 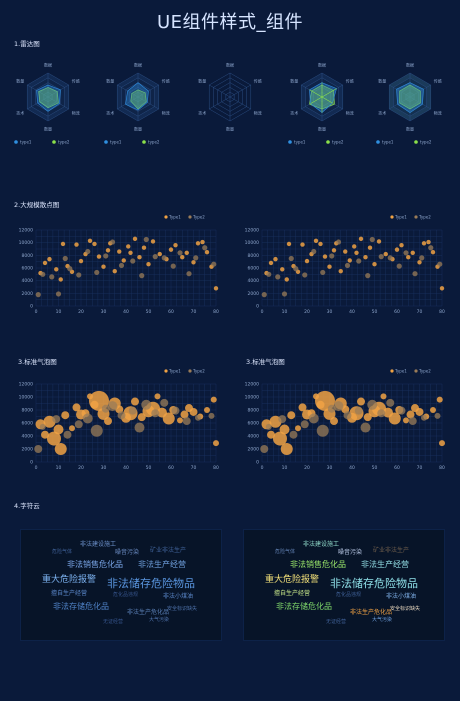 What do you see at coordinates (410, 97) in the screenshot?
I see `radar-series-type2` at bounding box center [410, 97].